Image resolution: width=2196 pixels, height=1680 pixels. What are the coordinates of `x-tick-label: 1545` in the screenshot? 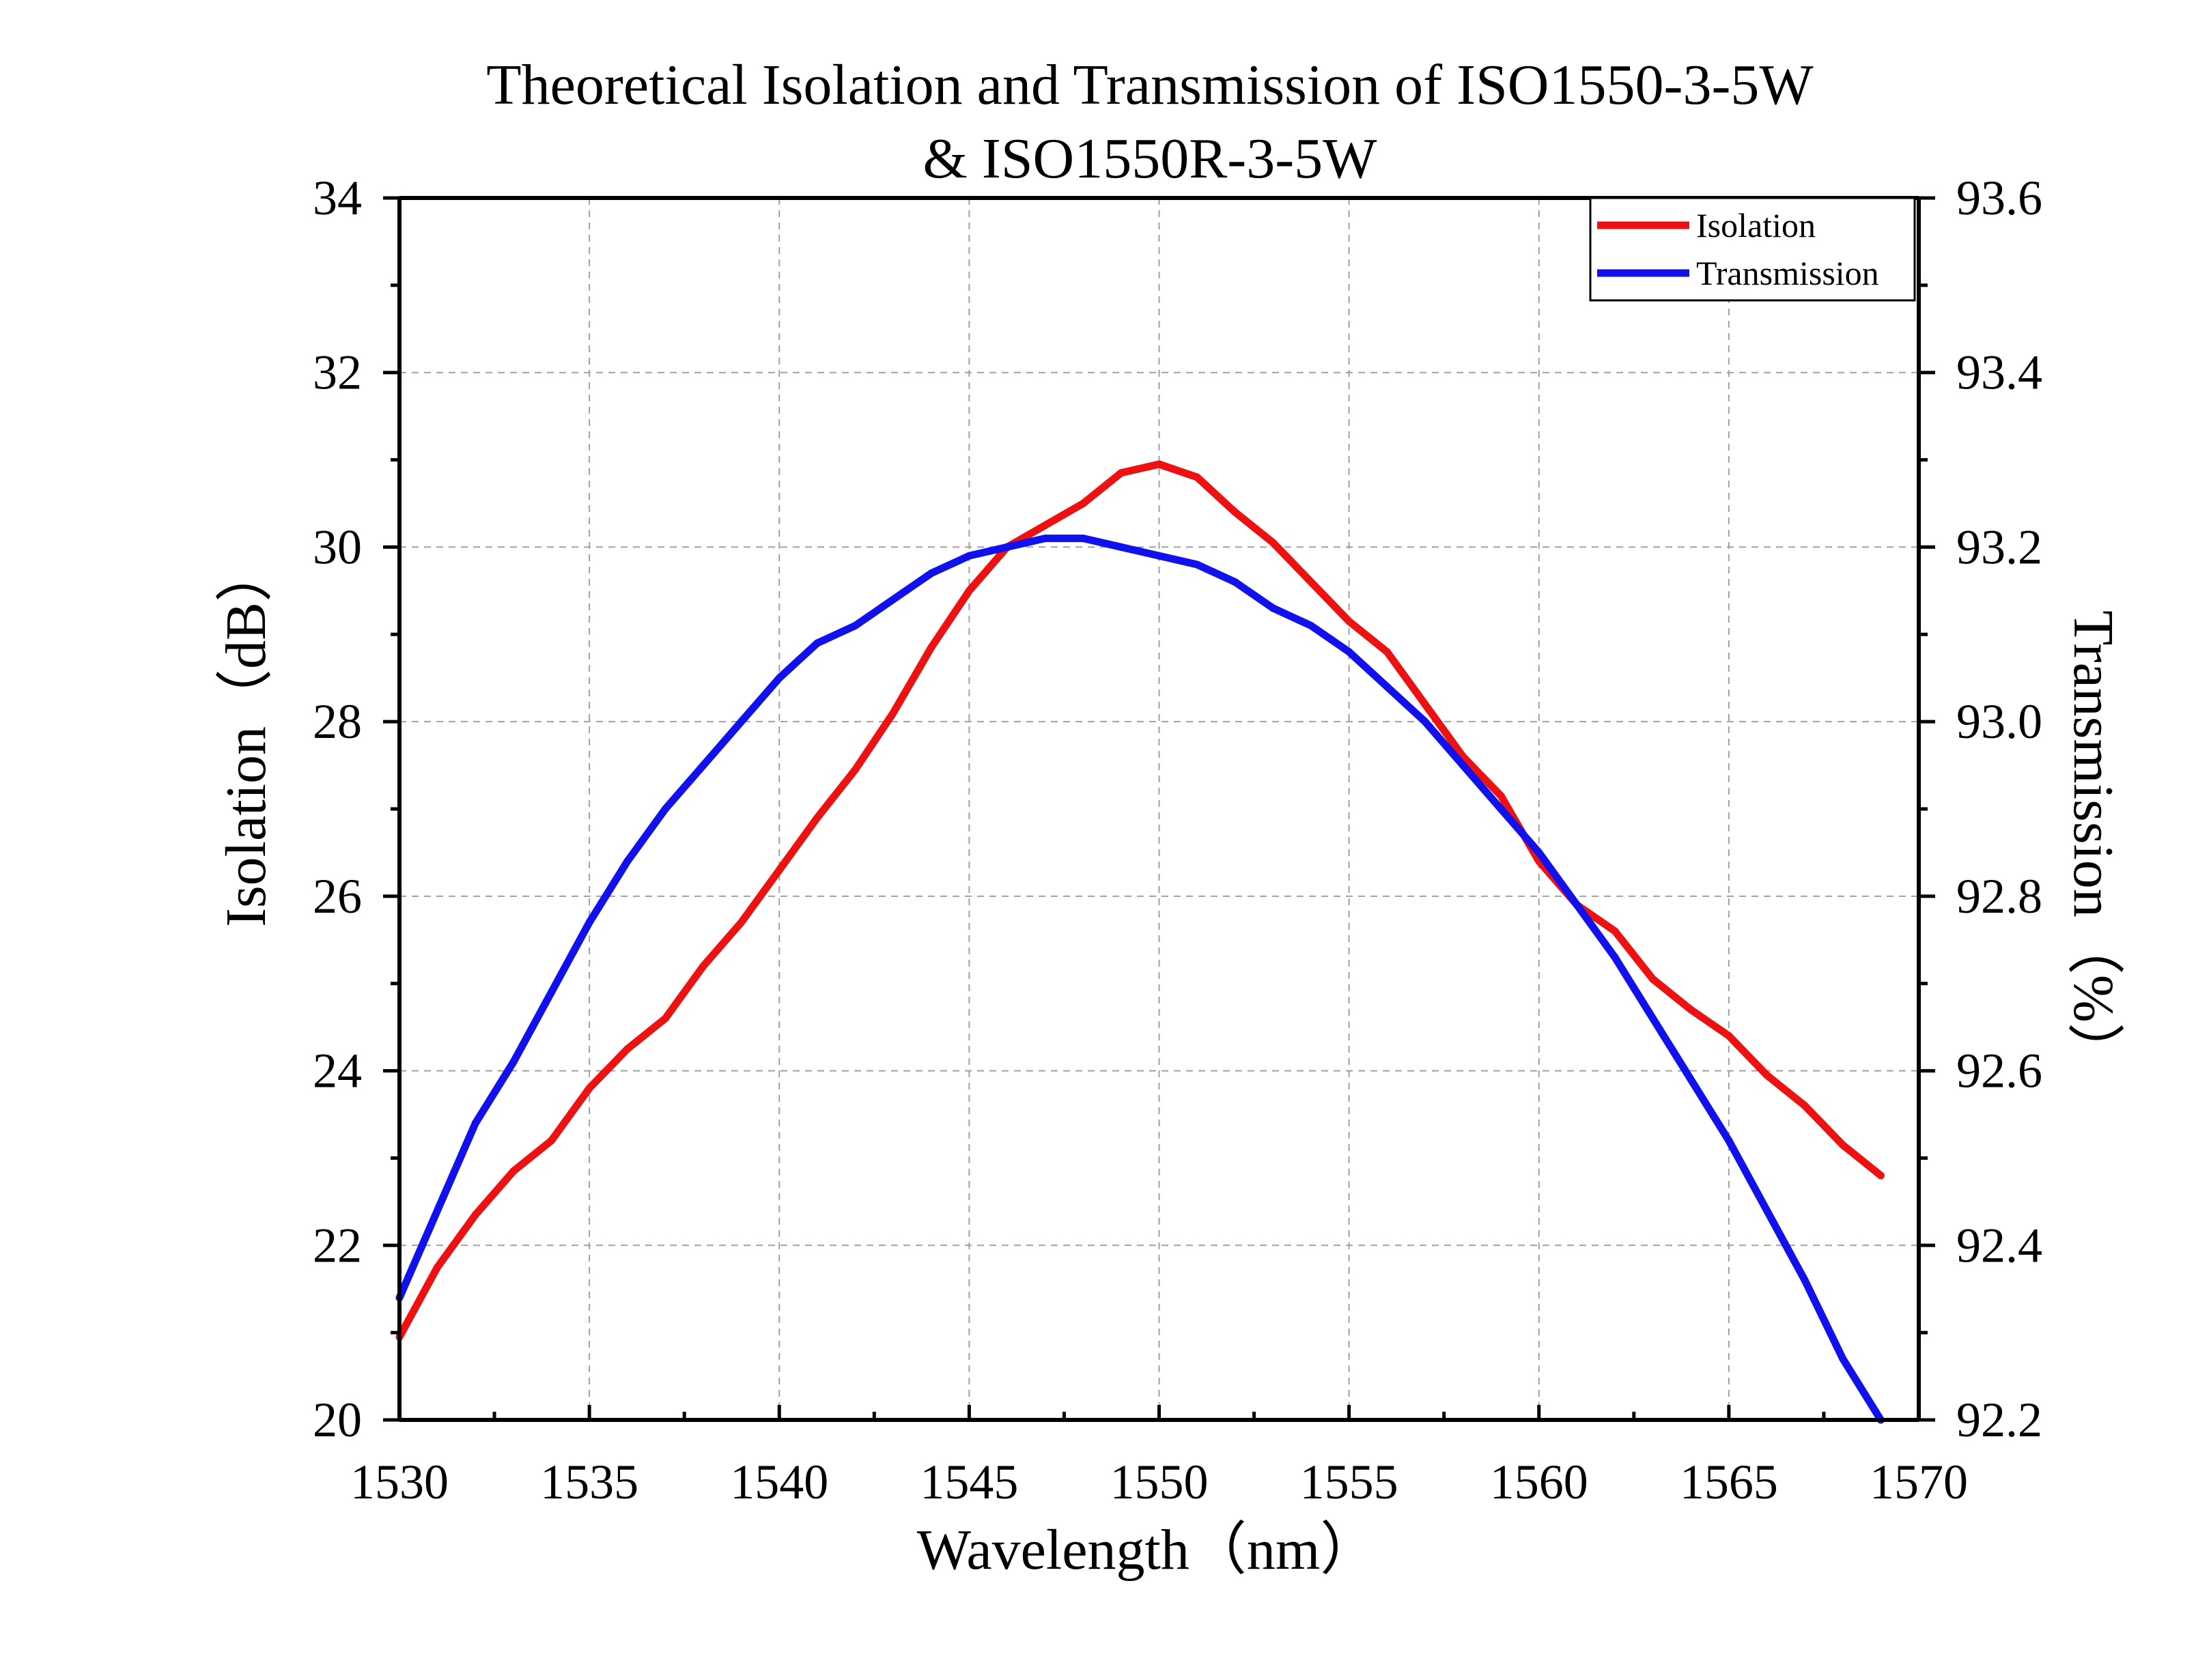 It's located at (969, 1482).